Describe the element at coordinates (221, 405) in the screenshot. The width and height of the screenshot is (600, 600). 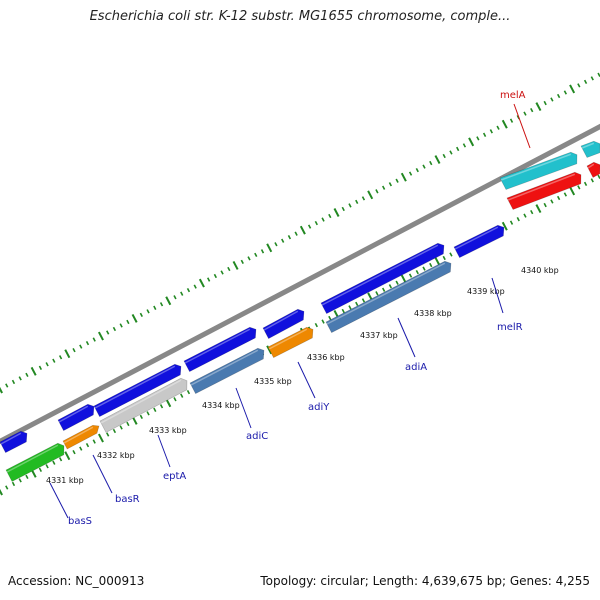
I see `kbp-label: 4334 kbp` at that location.